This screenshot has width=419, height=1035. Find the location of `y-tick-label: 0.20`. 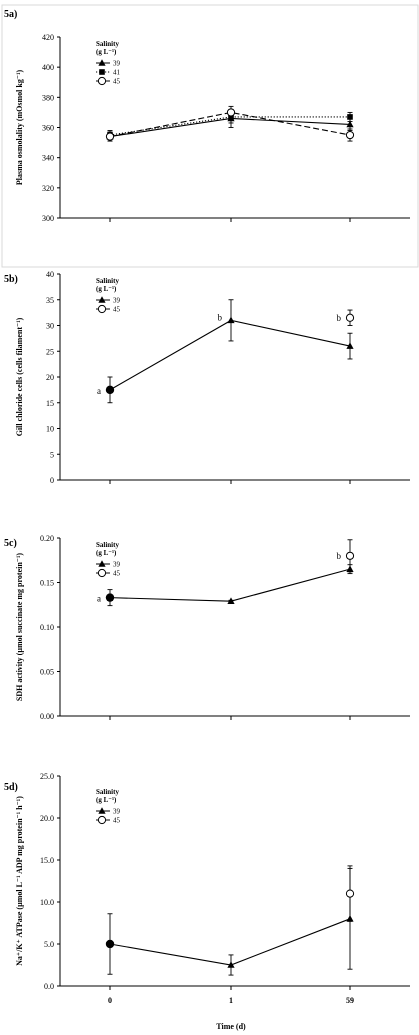

y-tick-label: 0.20 is located at coordinates (47, 538).